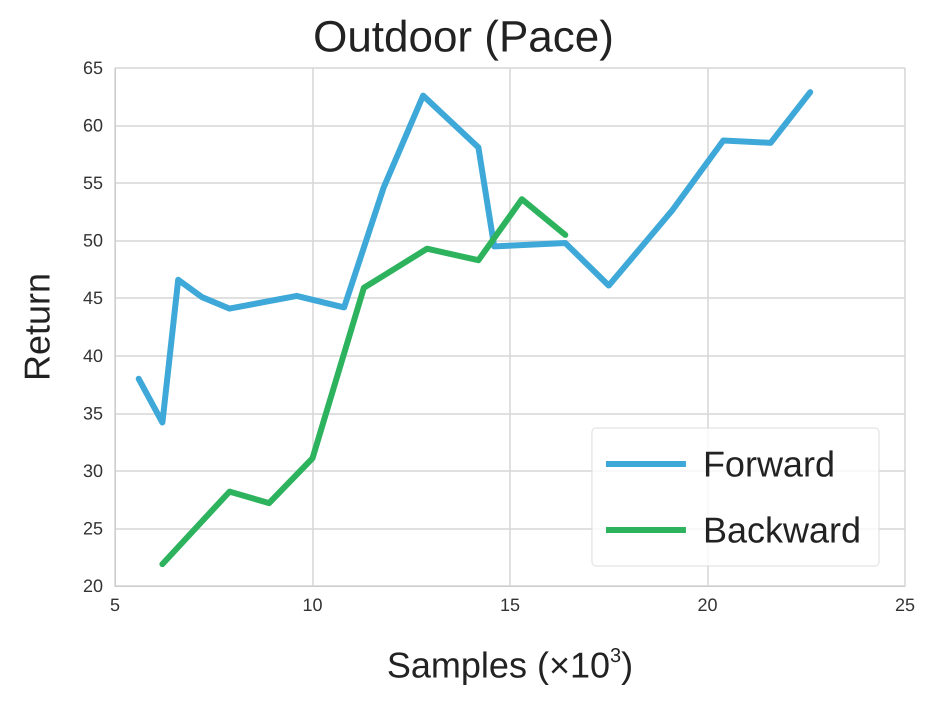 This screenshot has width=927, height=704. I want to click on y-tick-label: 65, so click(92, 68).